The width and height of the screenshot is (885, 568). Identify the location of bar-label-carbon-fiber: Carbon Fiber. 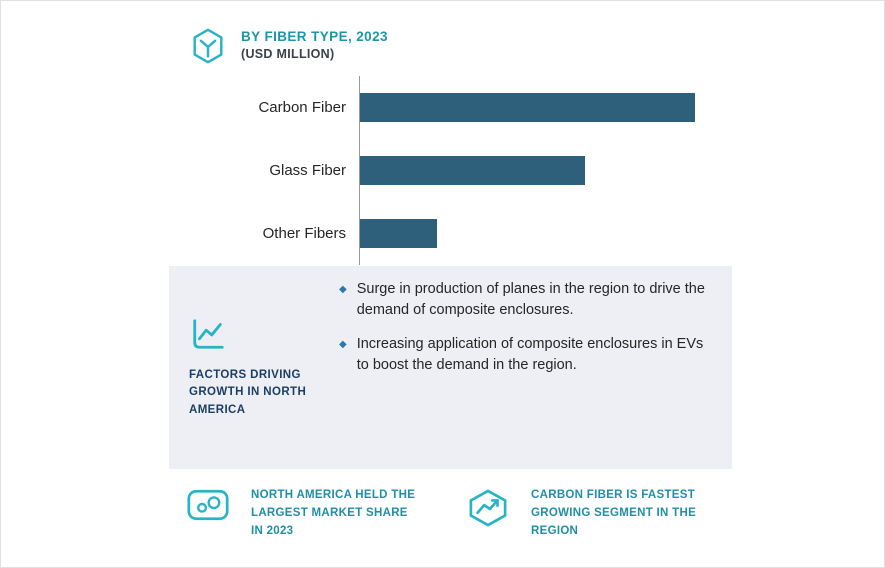
(302, 107).